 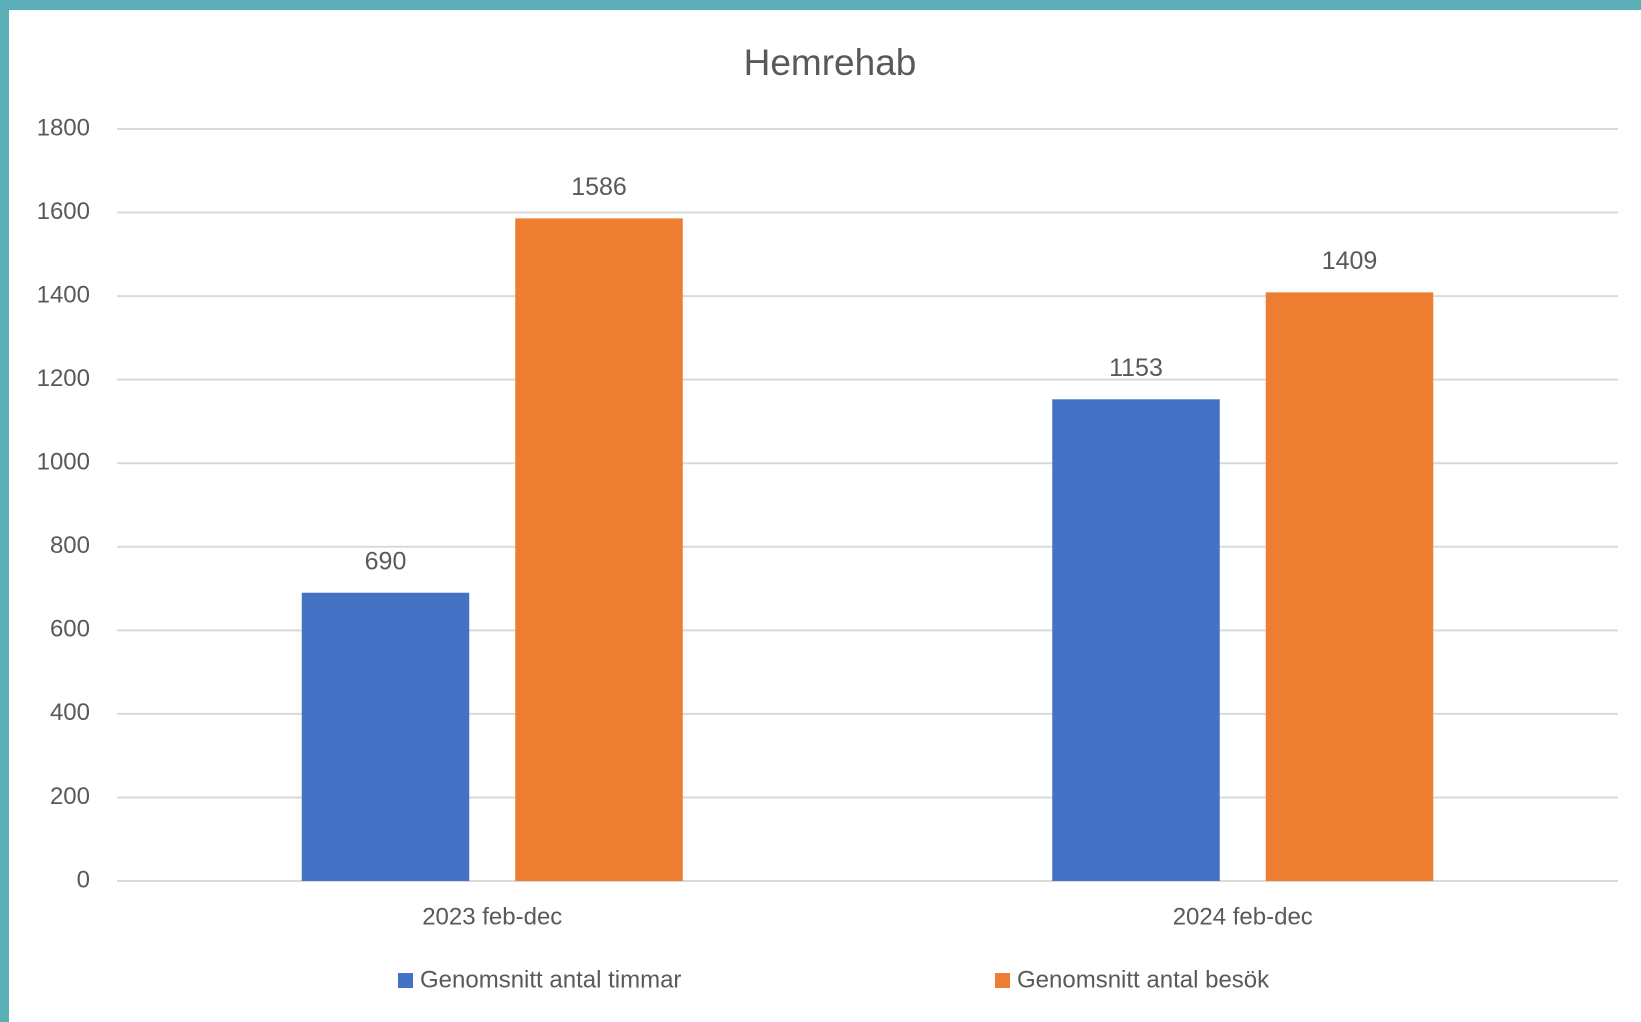 What do you see at coordinates (63, 211) in the screenshot?
I see `y-tick-label: 1600` at bounding box center [63, 211].